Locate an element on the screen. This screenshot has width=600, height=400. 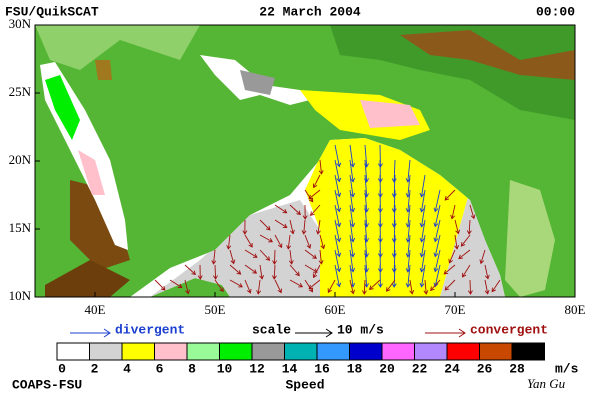
header-left: FSU/QuikSCAT is located at coordinates (52, 11).